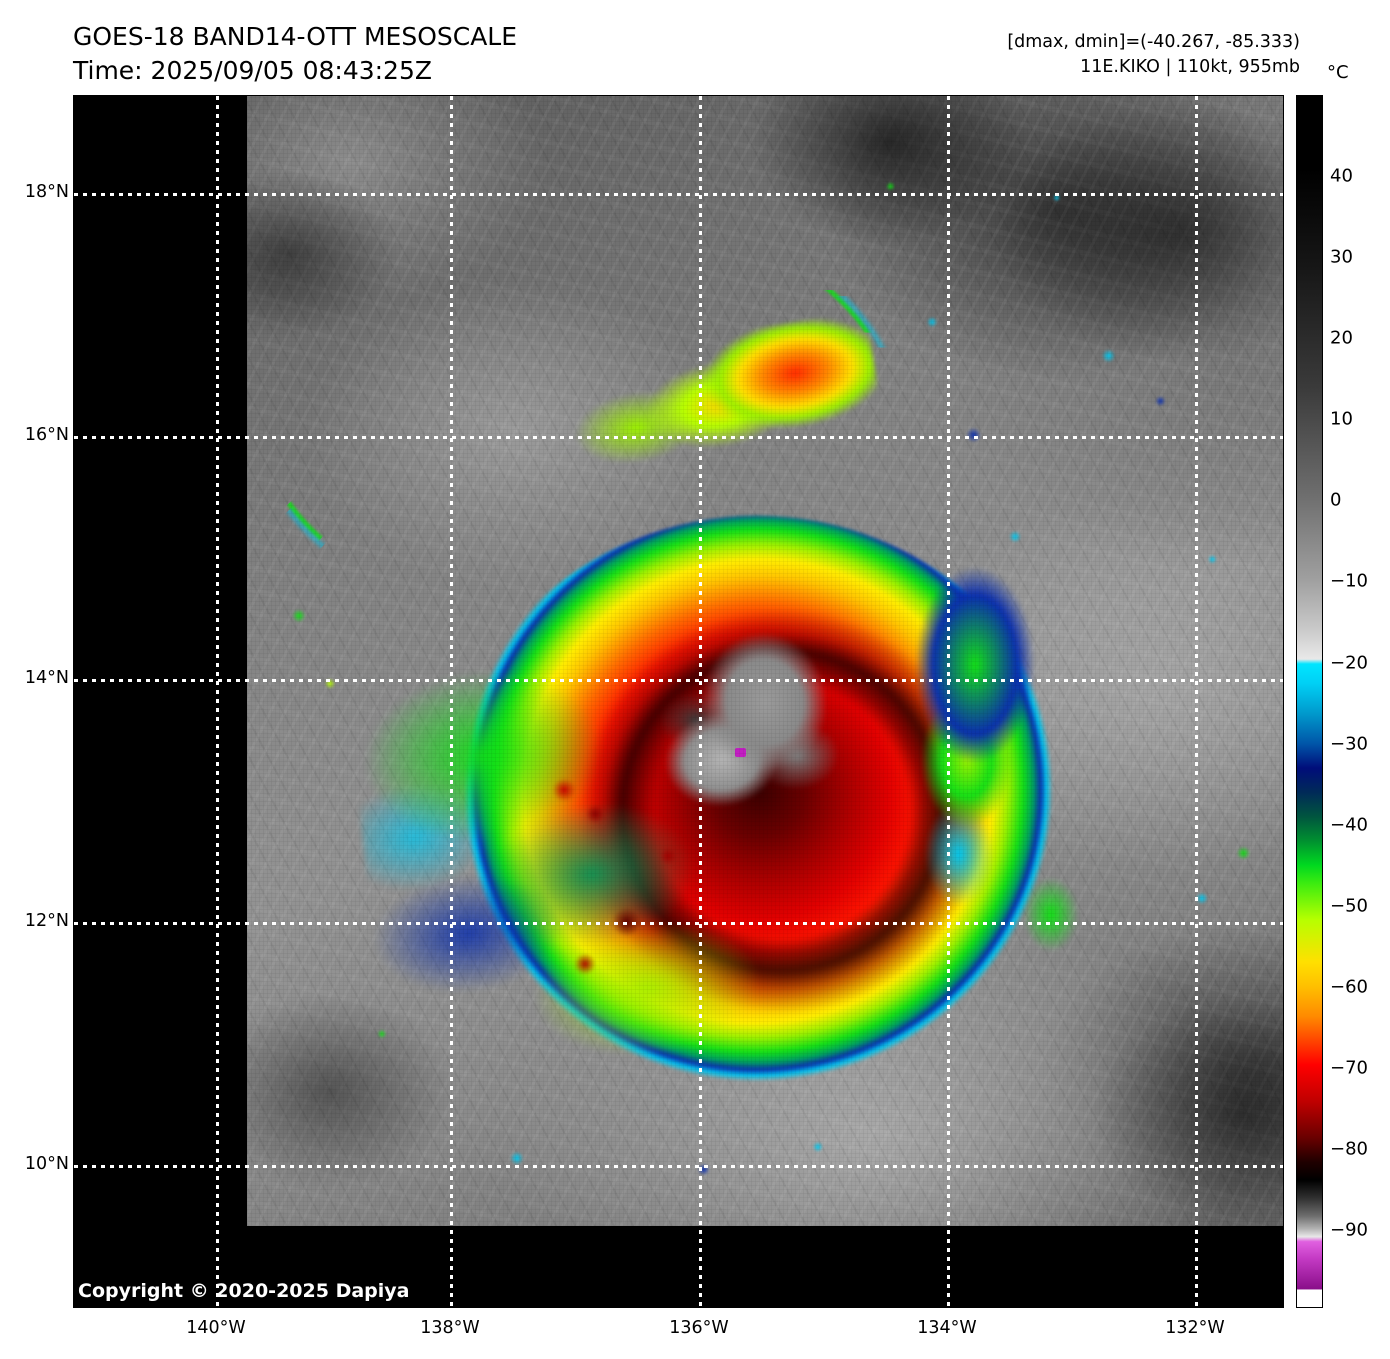  I want to click on colorbar-tick-minus30: −30, so click(1349, 744).